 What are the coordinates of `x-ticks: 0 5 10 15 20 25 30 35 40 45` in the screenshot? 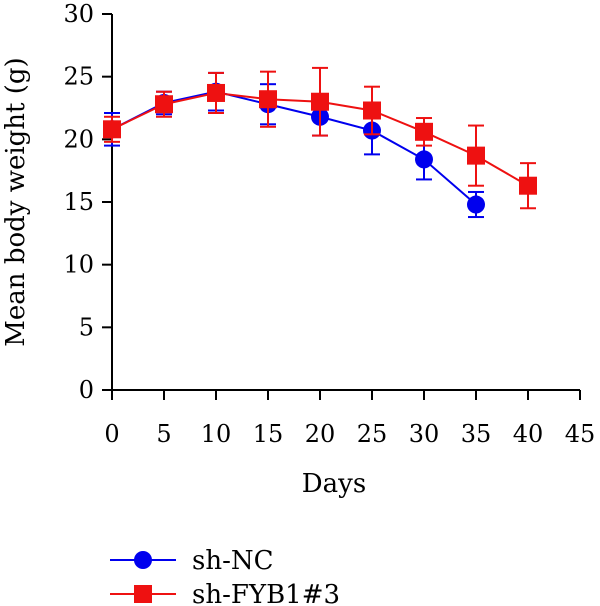 It's located at (349, 419).